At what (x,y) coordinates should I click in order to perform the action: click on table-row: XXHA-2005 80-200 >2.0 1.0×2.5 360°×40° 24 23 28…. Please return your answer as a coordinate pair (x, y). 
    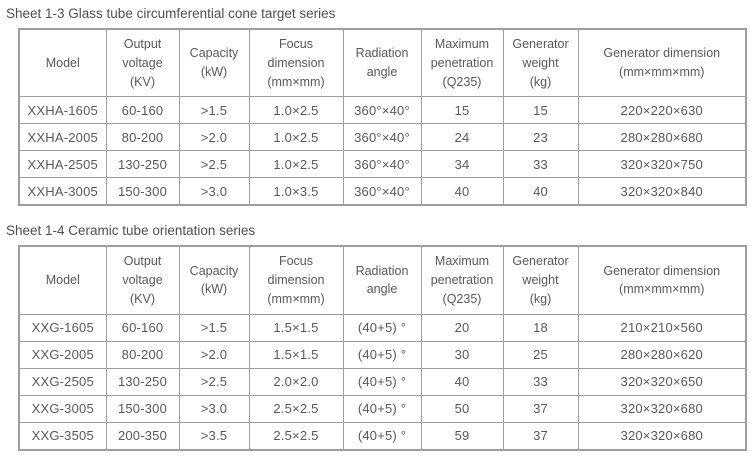
    Looking at the image, I should click on (382, 137).